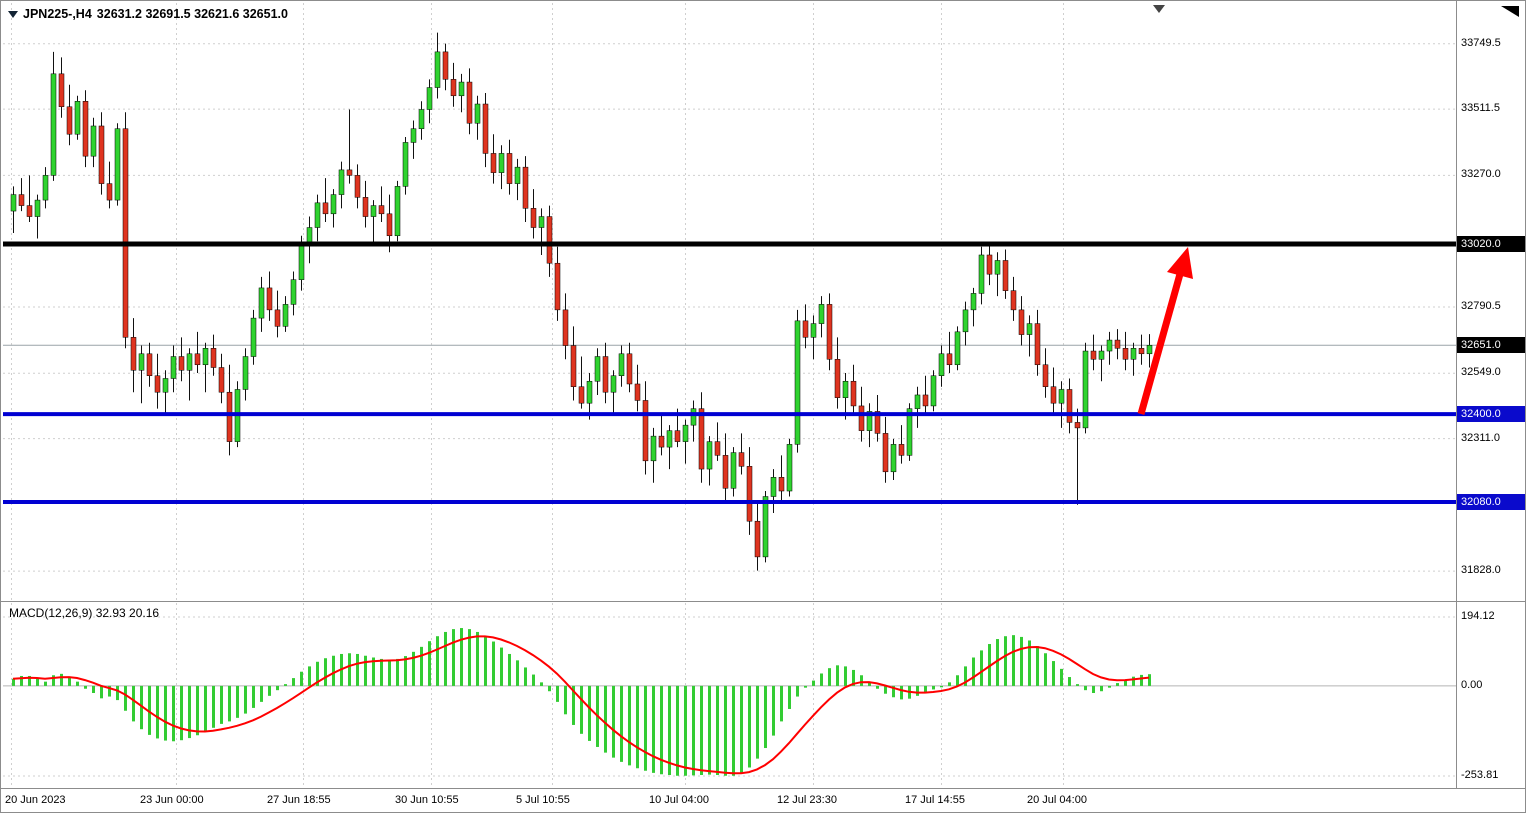 The image size is (1526, 813). What do you see at coordinates (13, 14) in the screenshot?
I see `symbol-marker-icon` at bounding box center [13, 14].